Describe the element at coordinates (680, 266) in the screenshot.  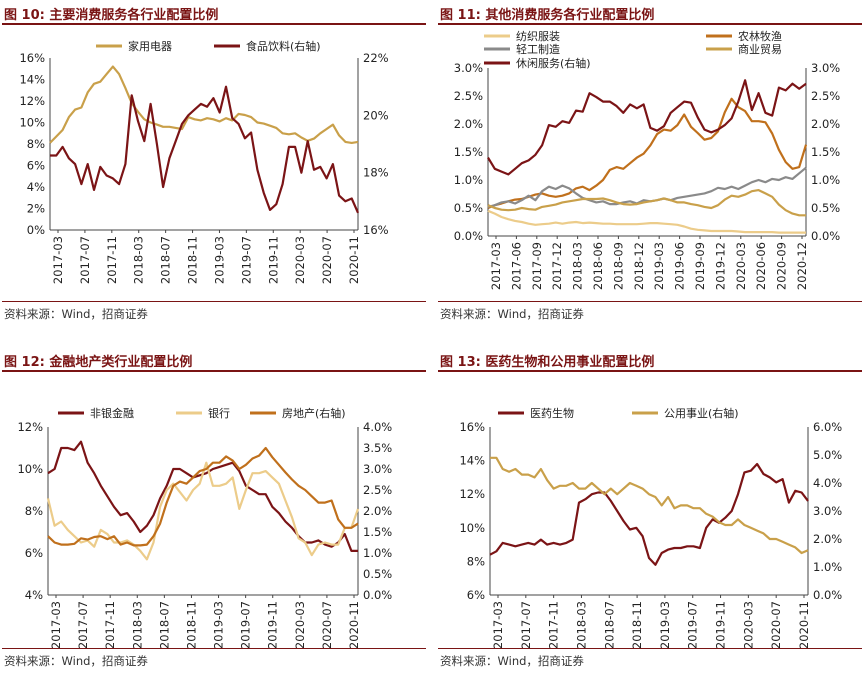
I see `x-tick-label: 2019-06` at that location.